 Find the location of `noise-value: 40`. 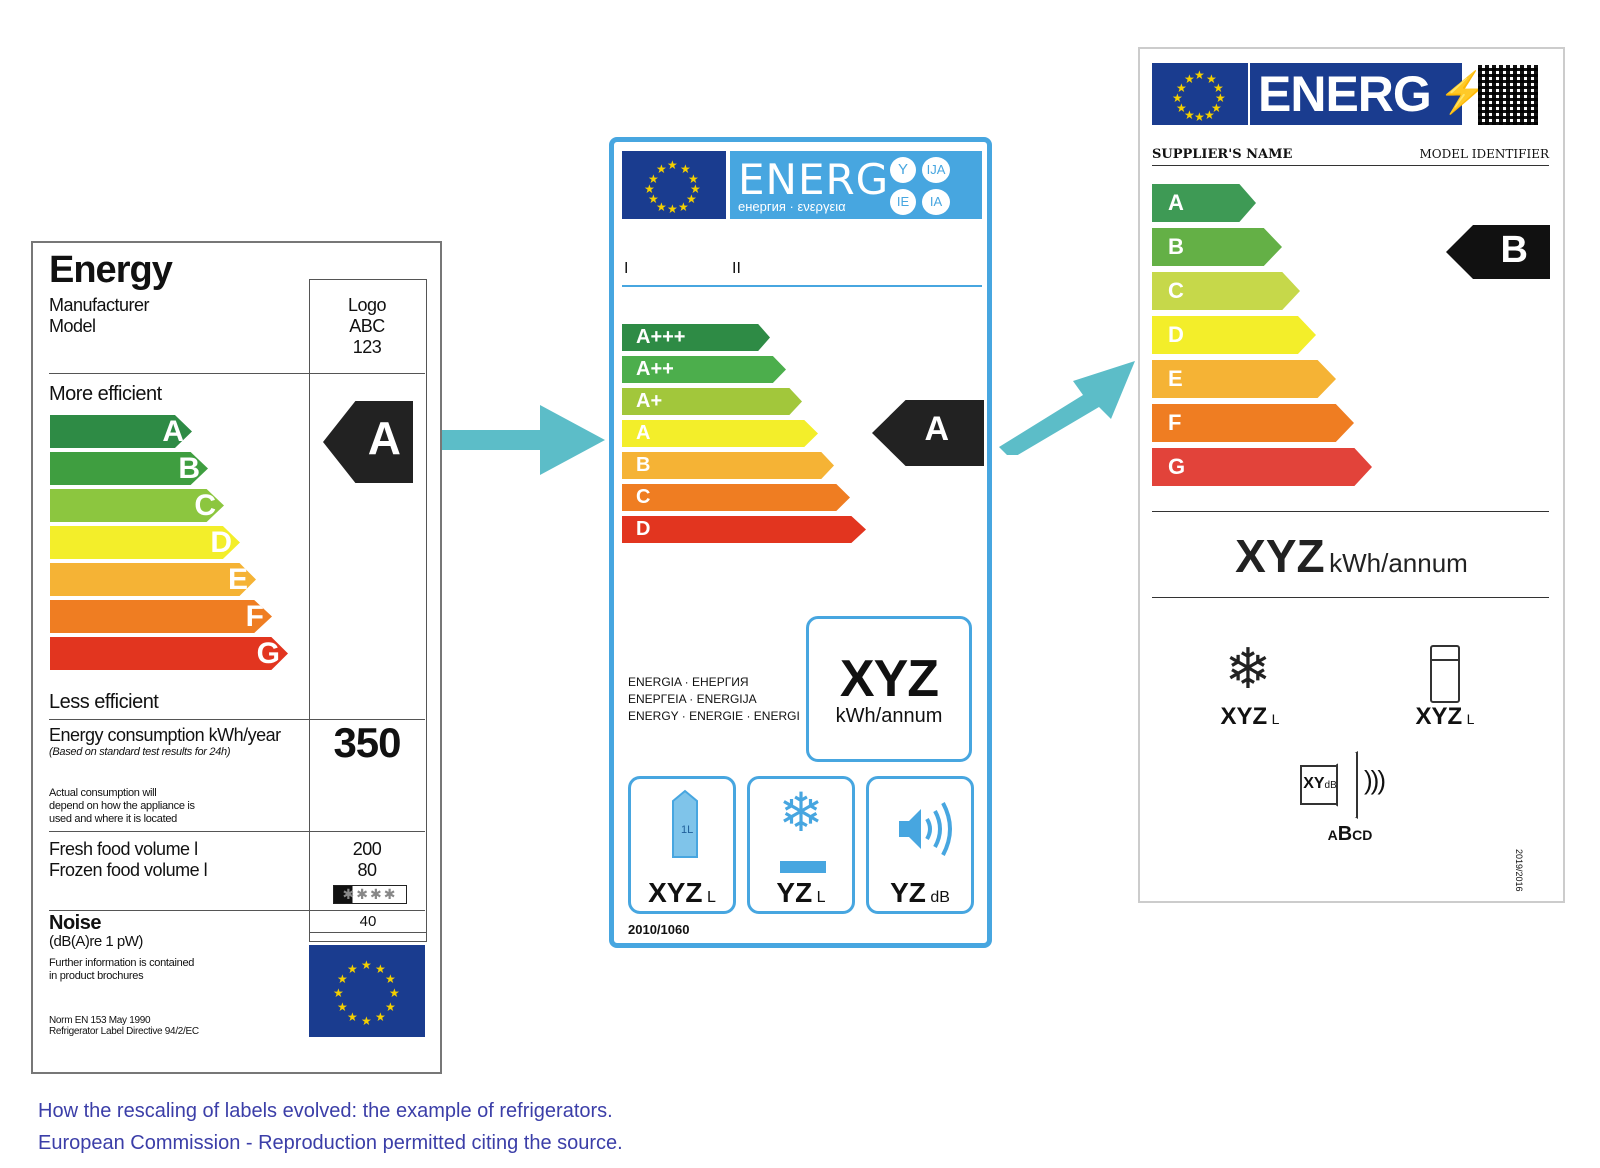

noise-value: 40 is located at coordinates (368, 922).